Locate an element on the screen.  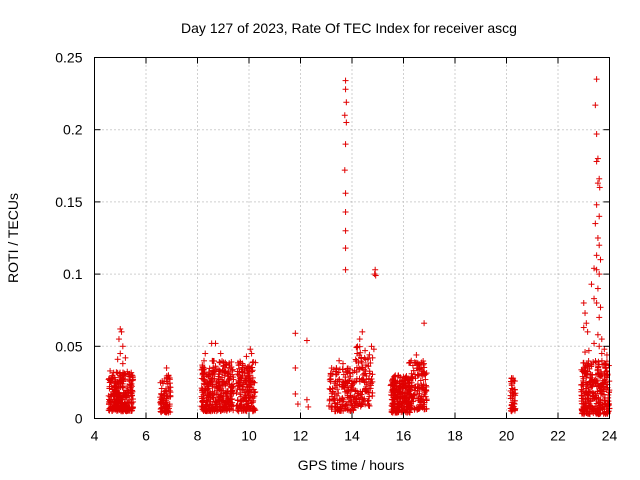
x-tick-label: 18 is located at coordinates (455, 436).